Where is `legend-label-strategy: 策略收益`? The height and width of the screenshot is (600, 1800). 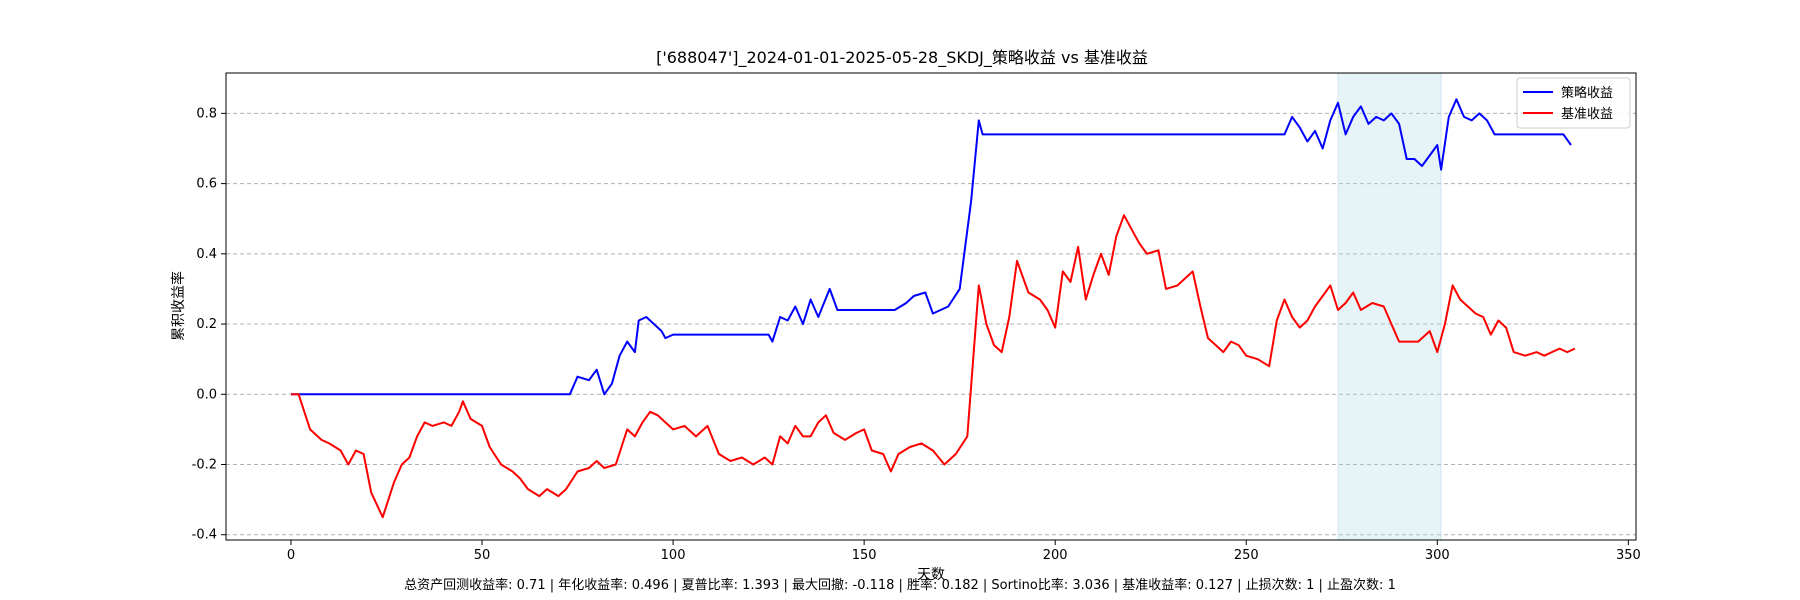
legend-label-strategy: 策略收益 is located at coordinates (1587, 93).